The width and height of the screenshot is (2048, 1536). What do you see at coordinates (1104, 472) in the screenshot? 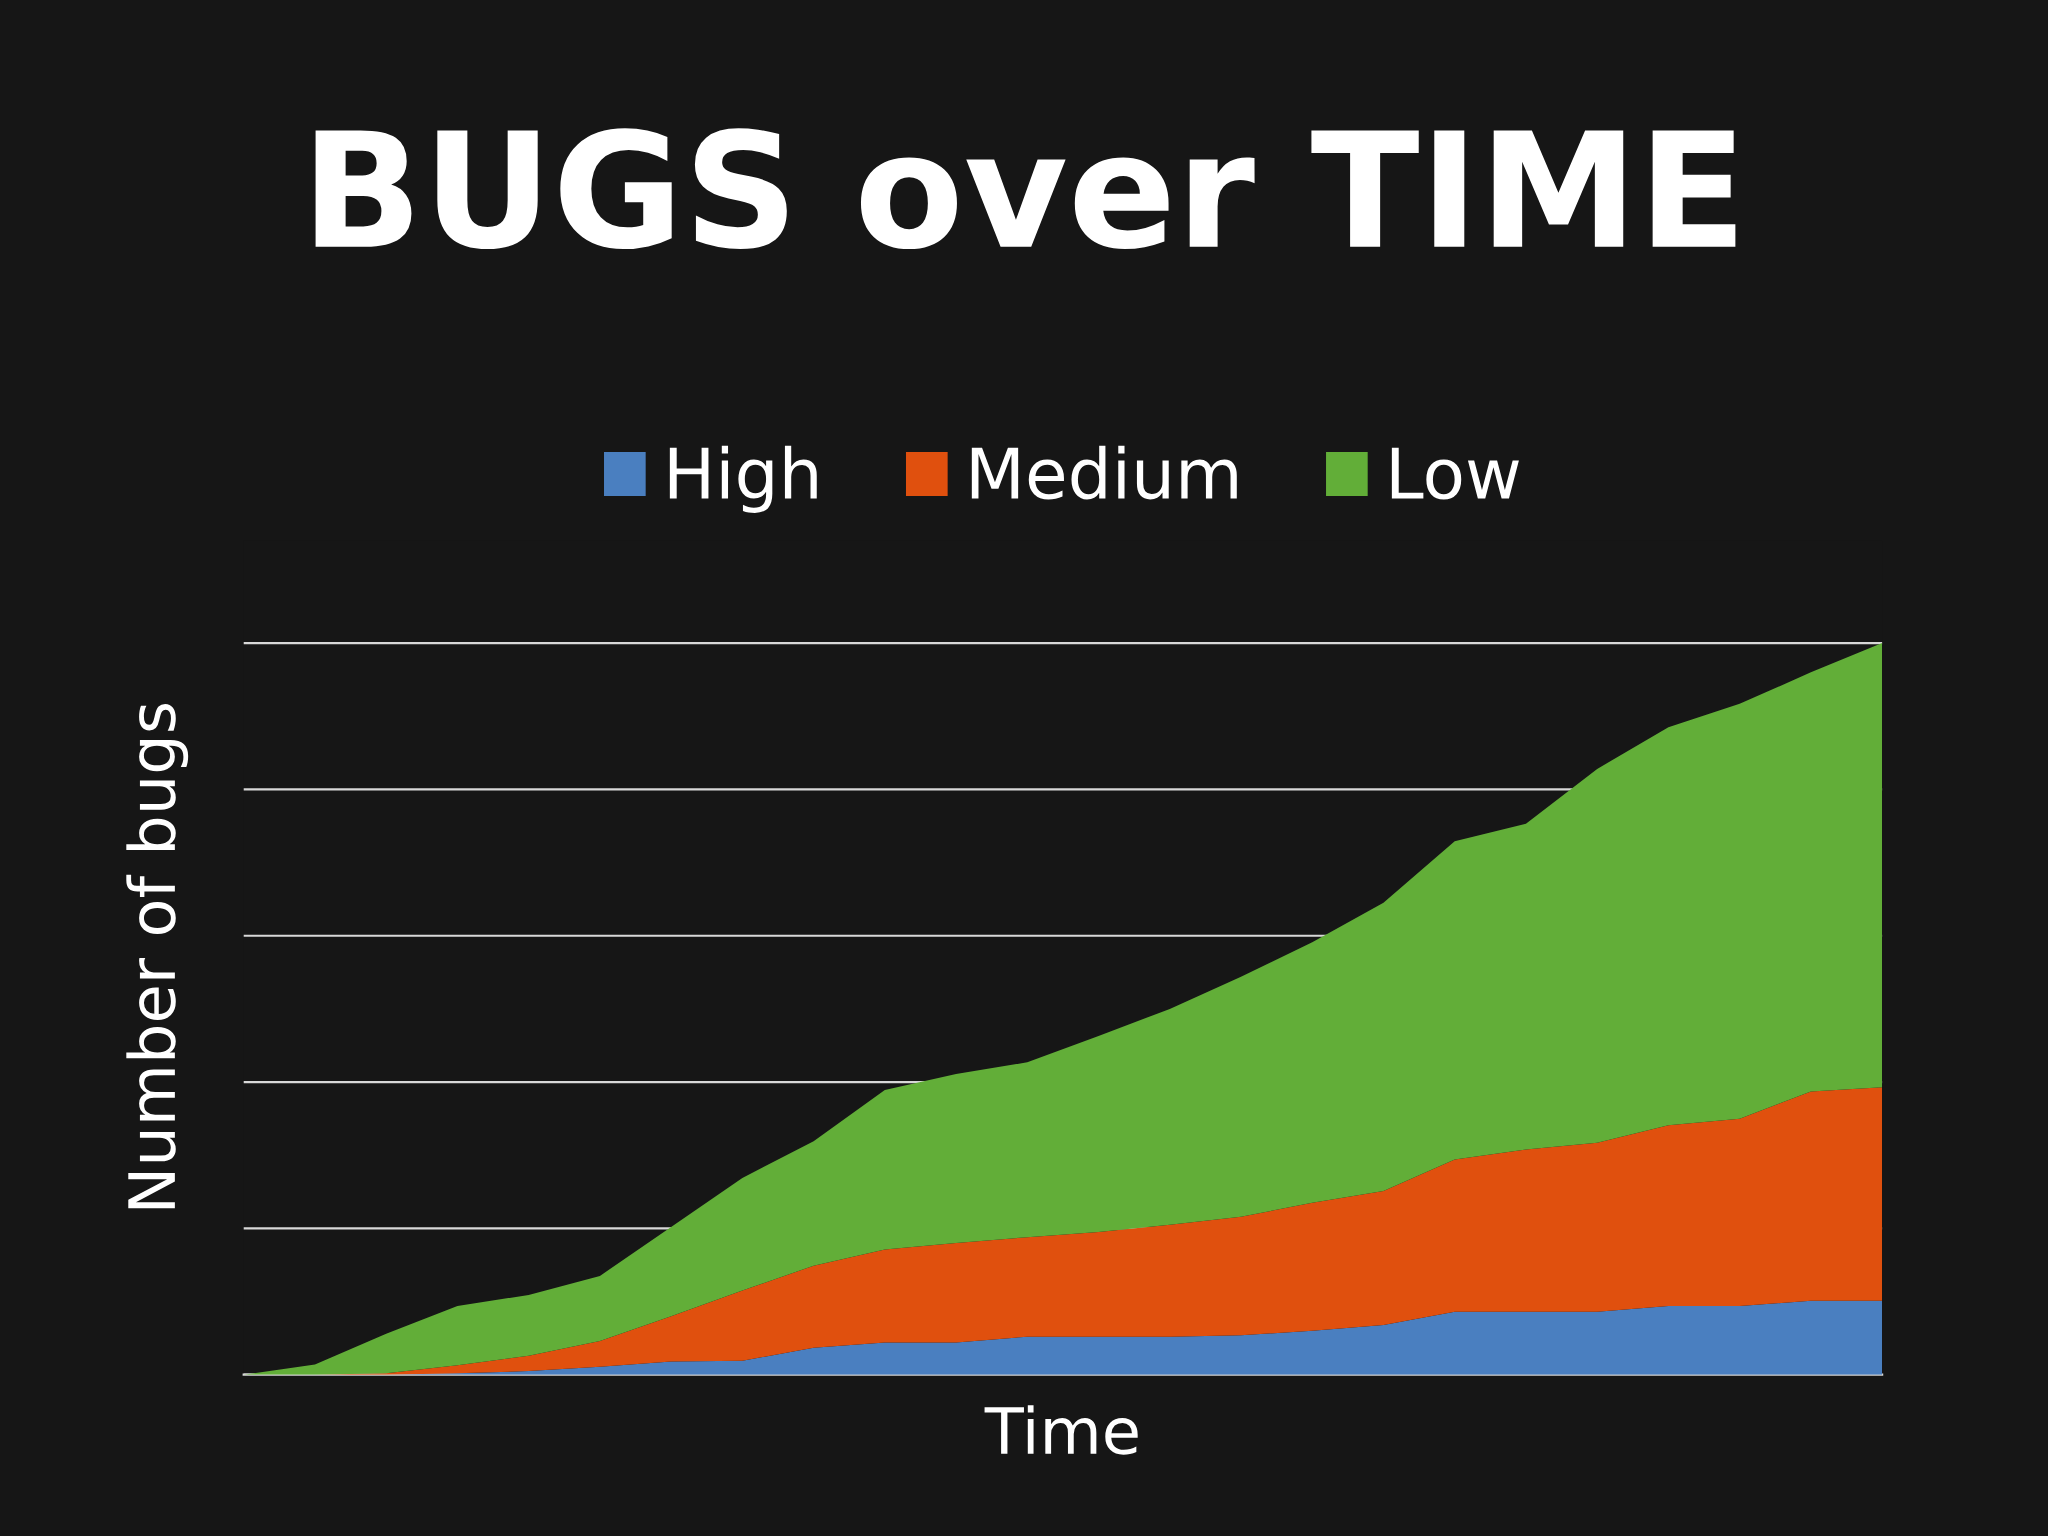
I see `legend-label: Medium` at bounding box center [1104, 472].